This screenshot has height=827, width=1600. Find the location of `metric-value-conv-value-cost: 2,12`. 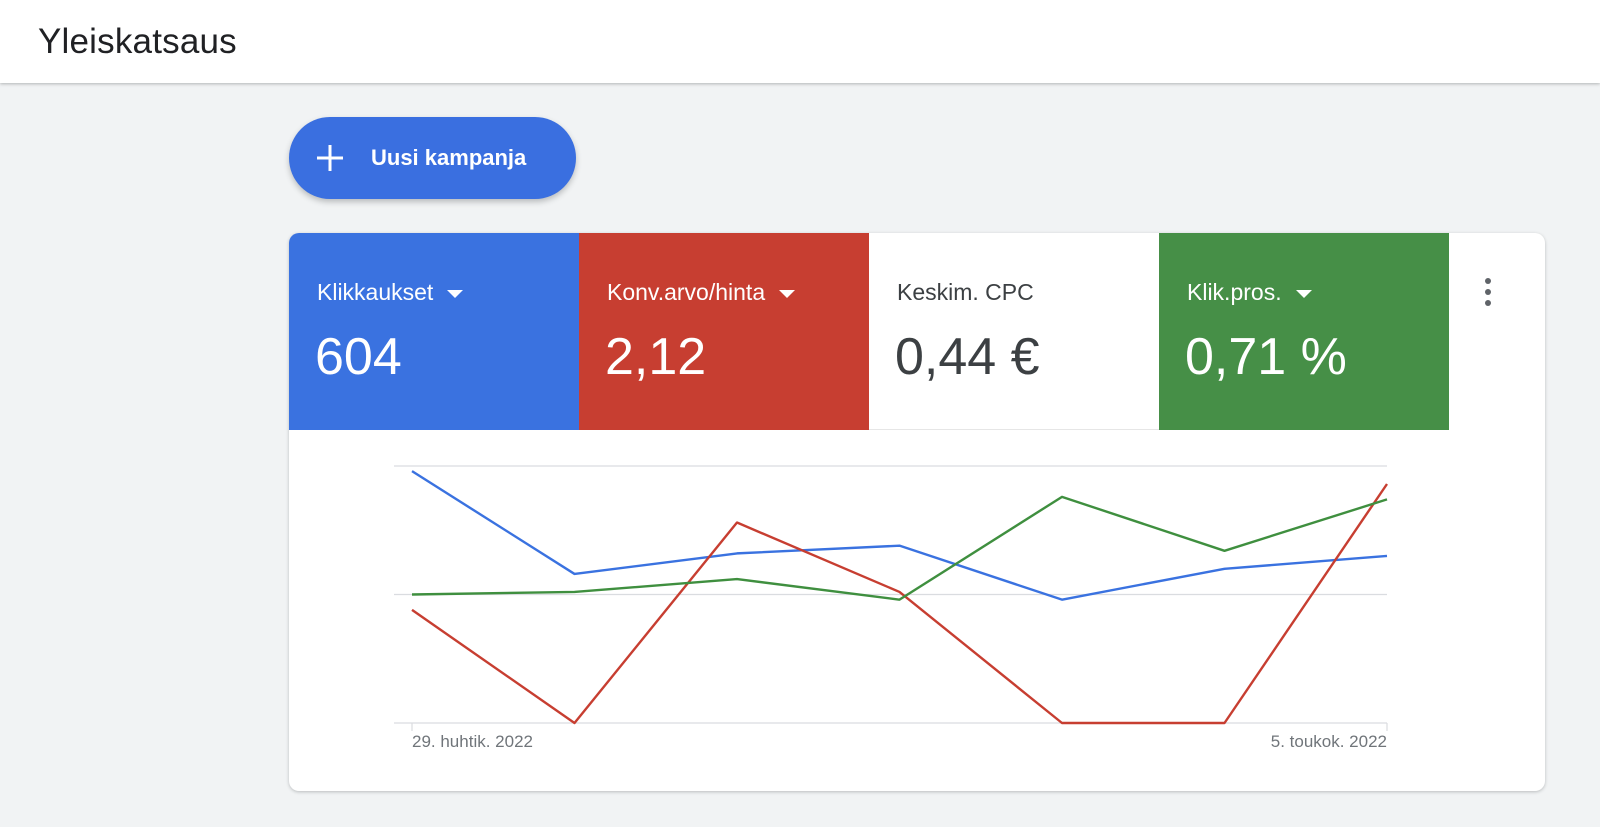

metric-value-conv-value-cost: 2,12 is located at coordinates (656, 357).